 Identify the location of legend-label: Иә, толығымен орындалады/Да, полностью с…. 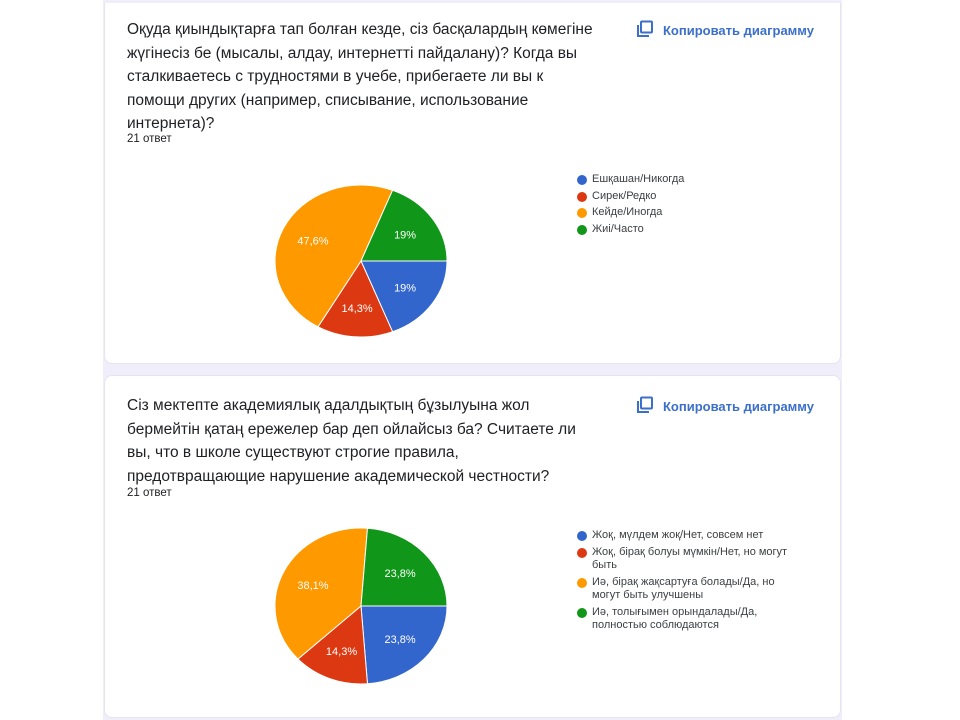
(675, 618).